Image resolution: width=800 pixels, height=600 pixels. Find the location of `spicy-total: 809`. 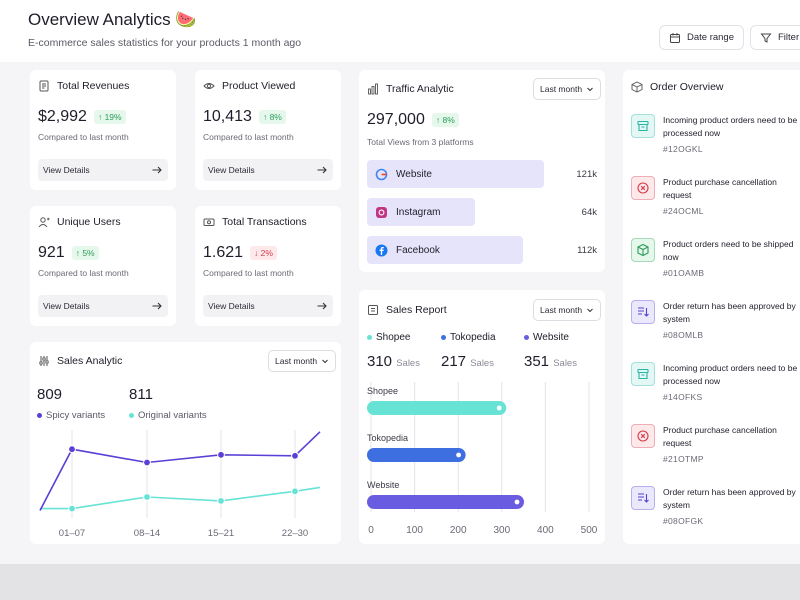

spicy-total: 809 is located at coordinates (50, 394).